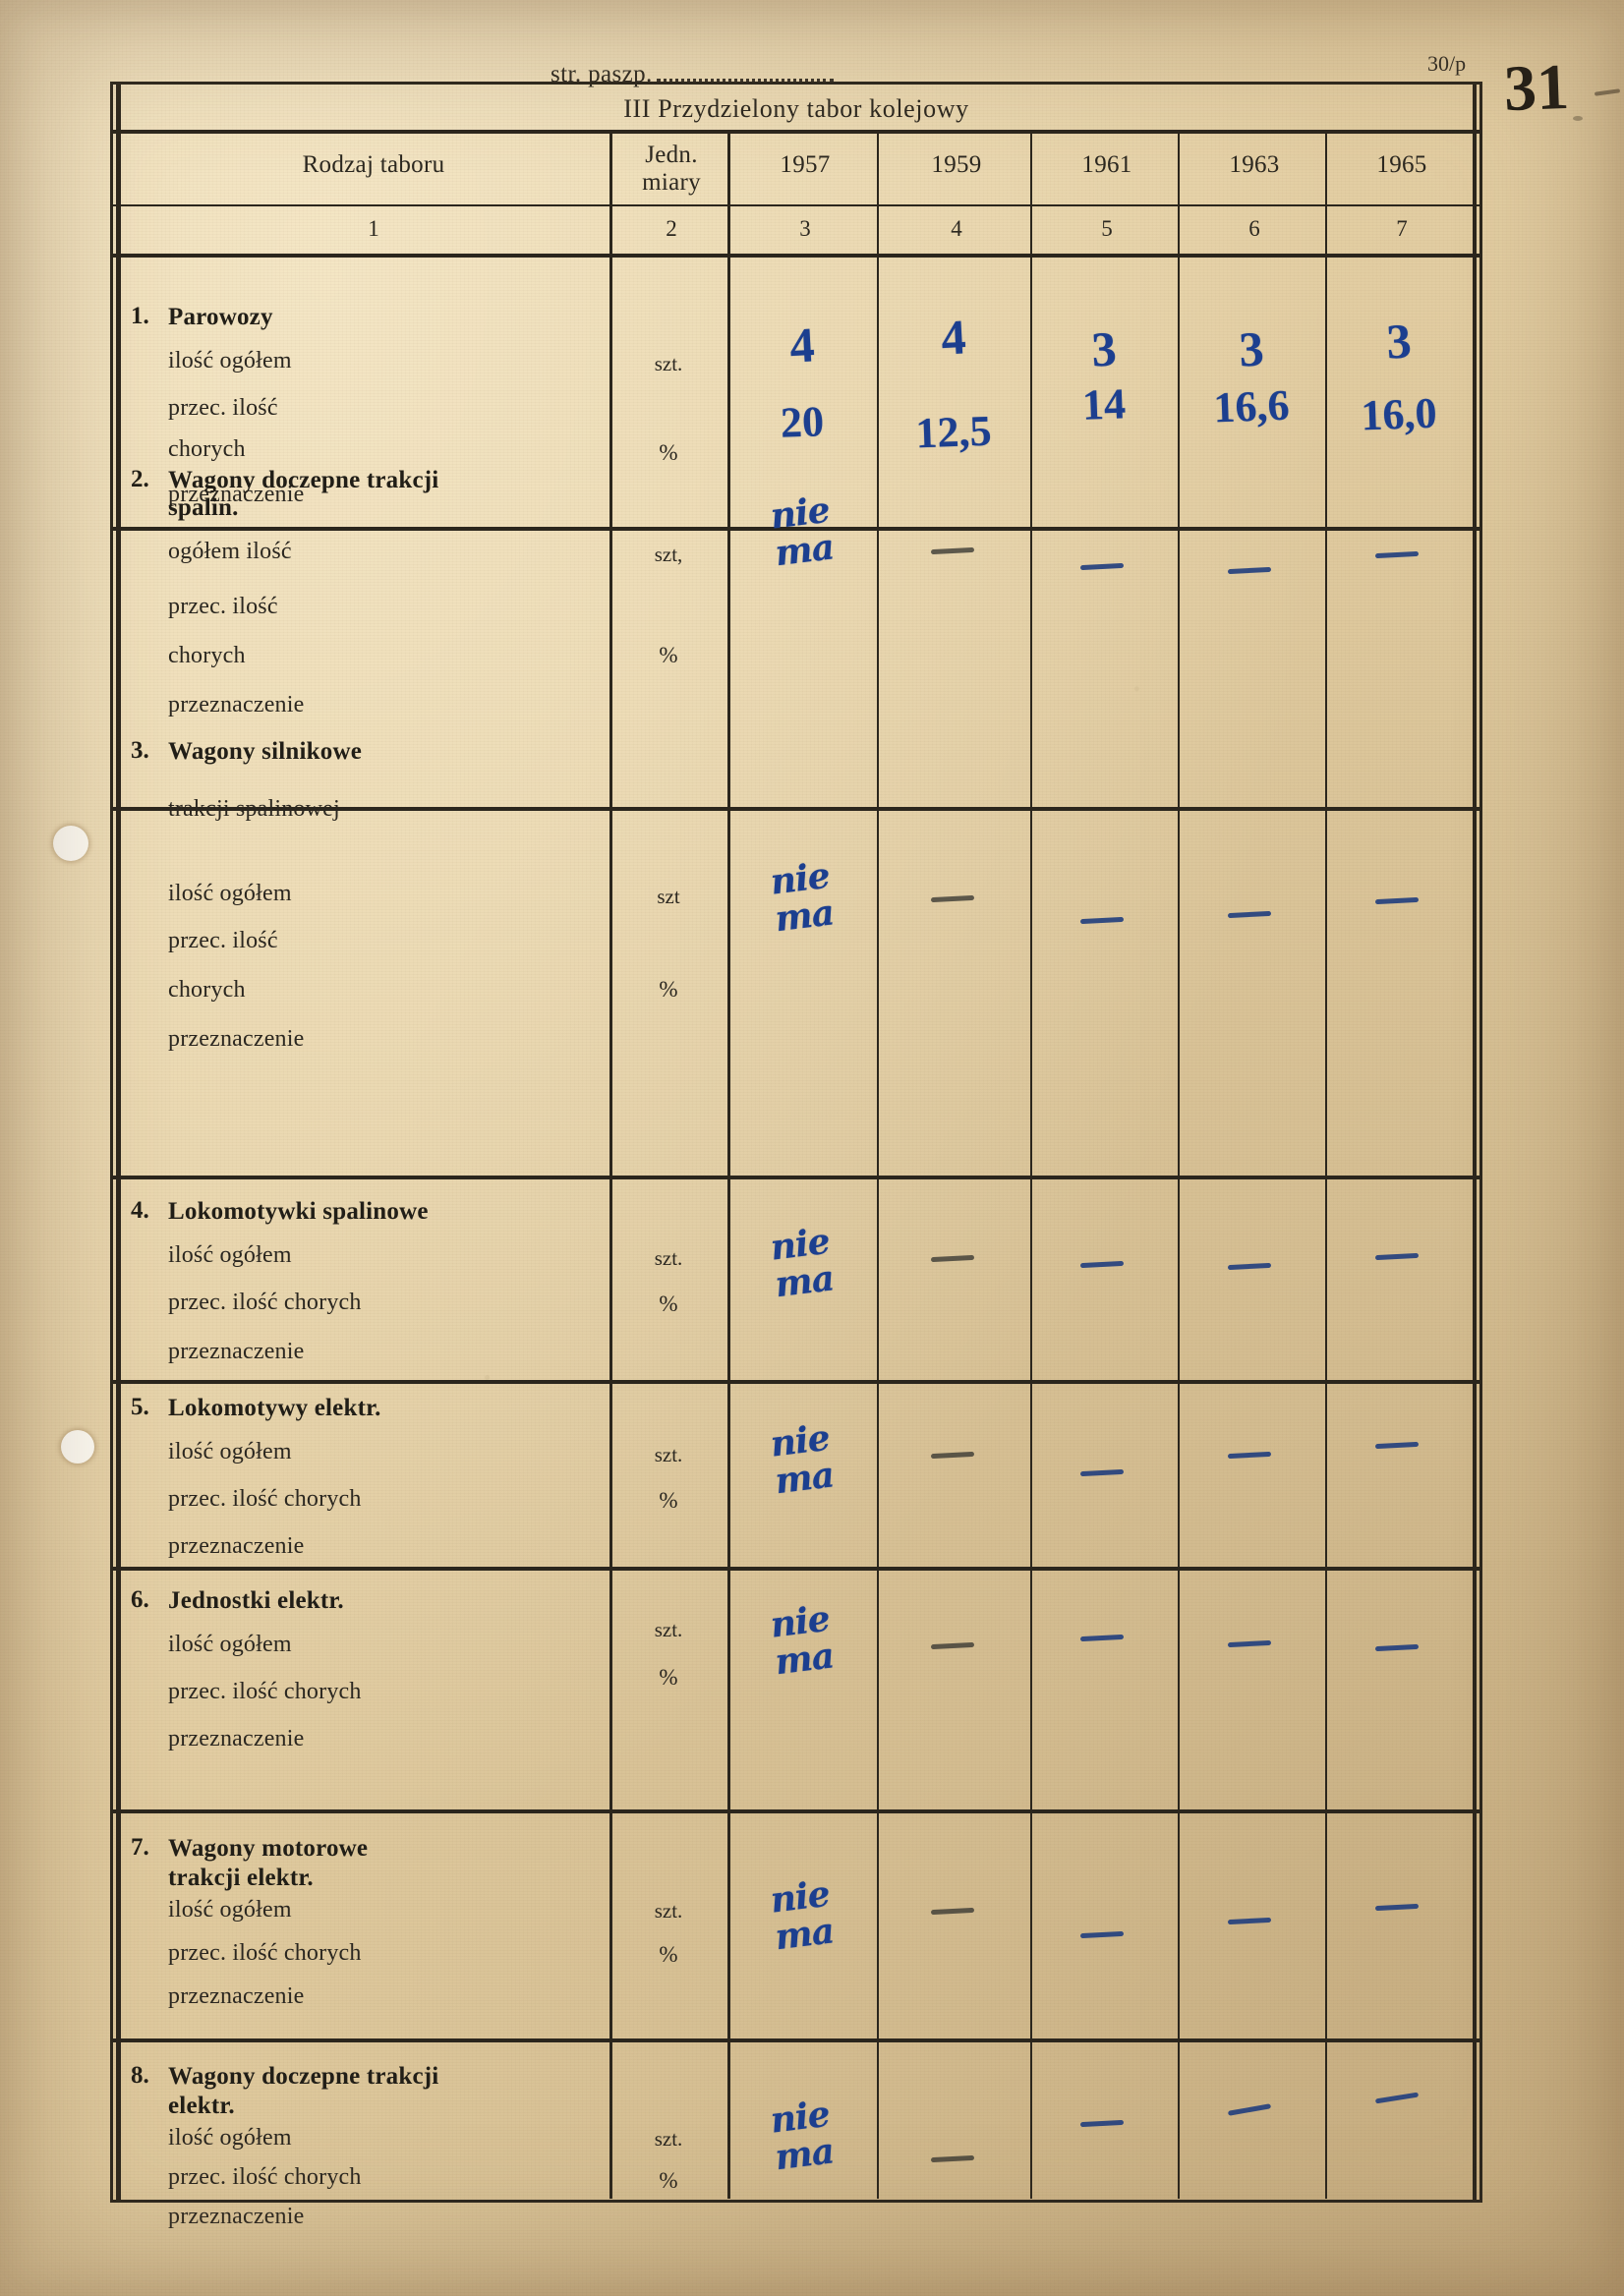 Image resolution: width=1624 pixels, height=2296 pixels. Describe the element at coordinates (802, 1460) in the screenshot. I see `row-5-value-1957-count: nie ma` at that location.